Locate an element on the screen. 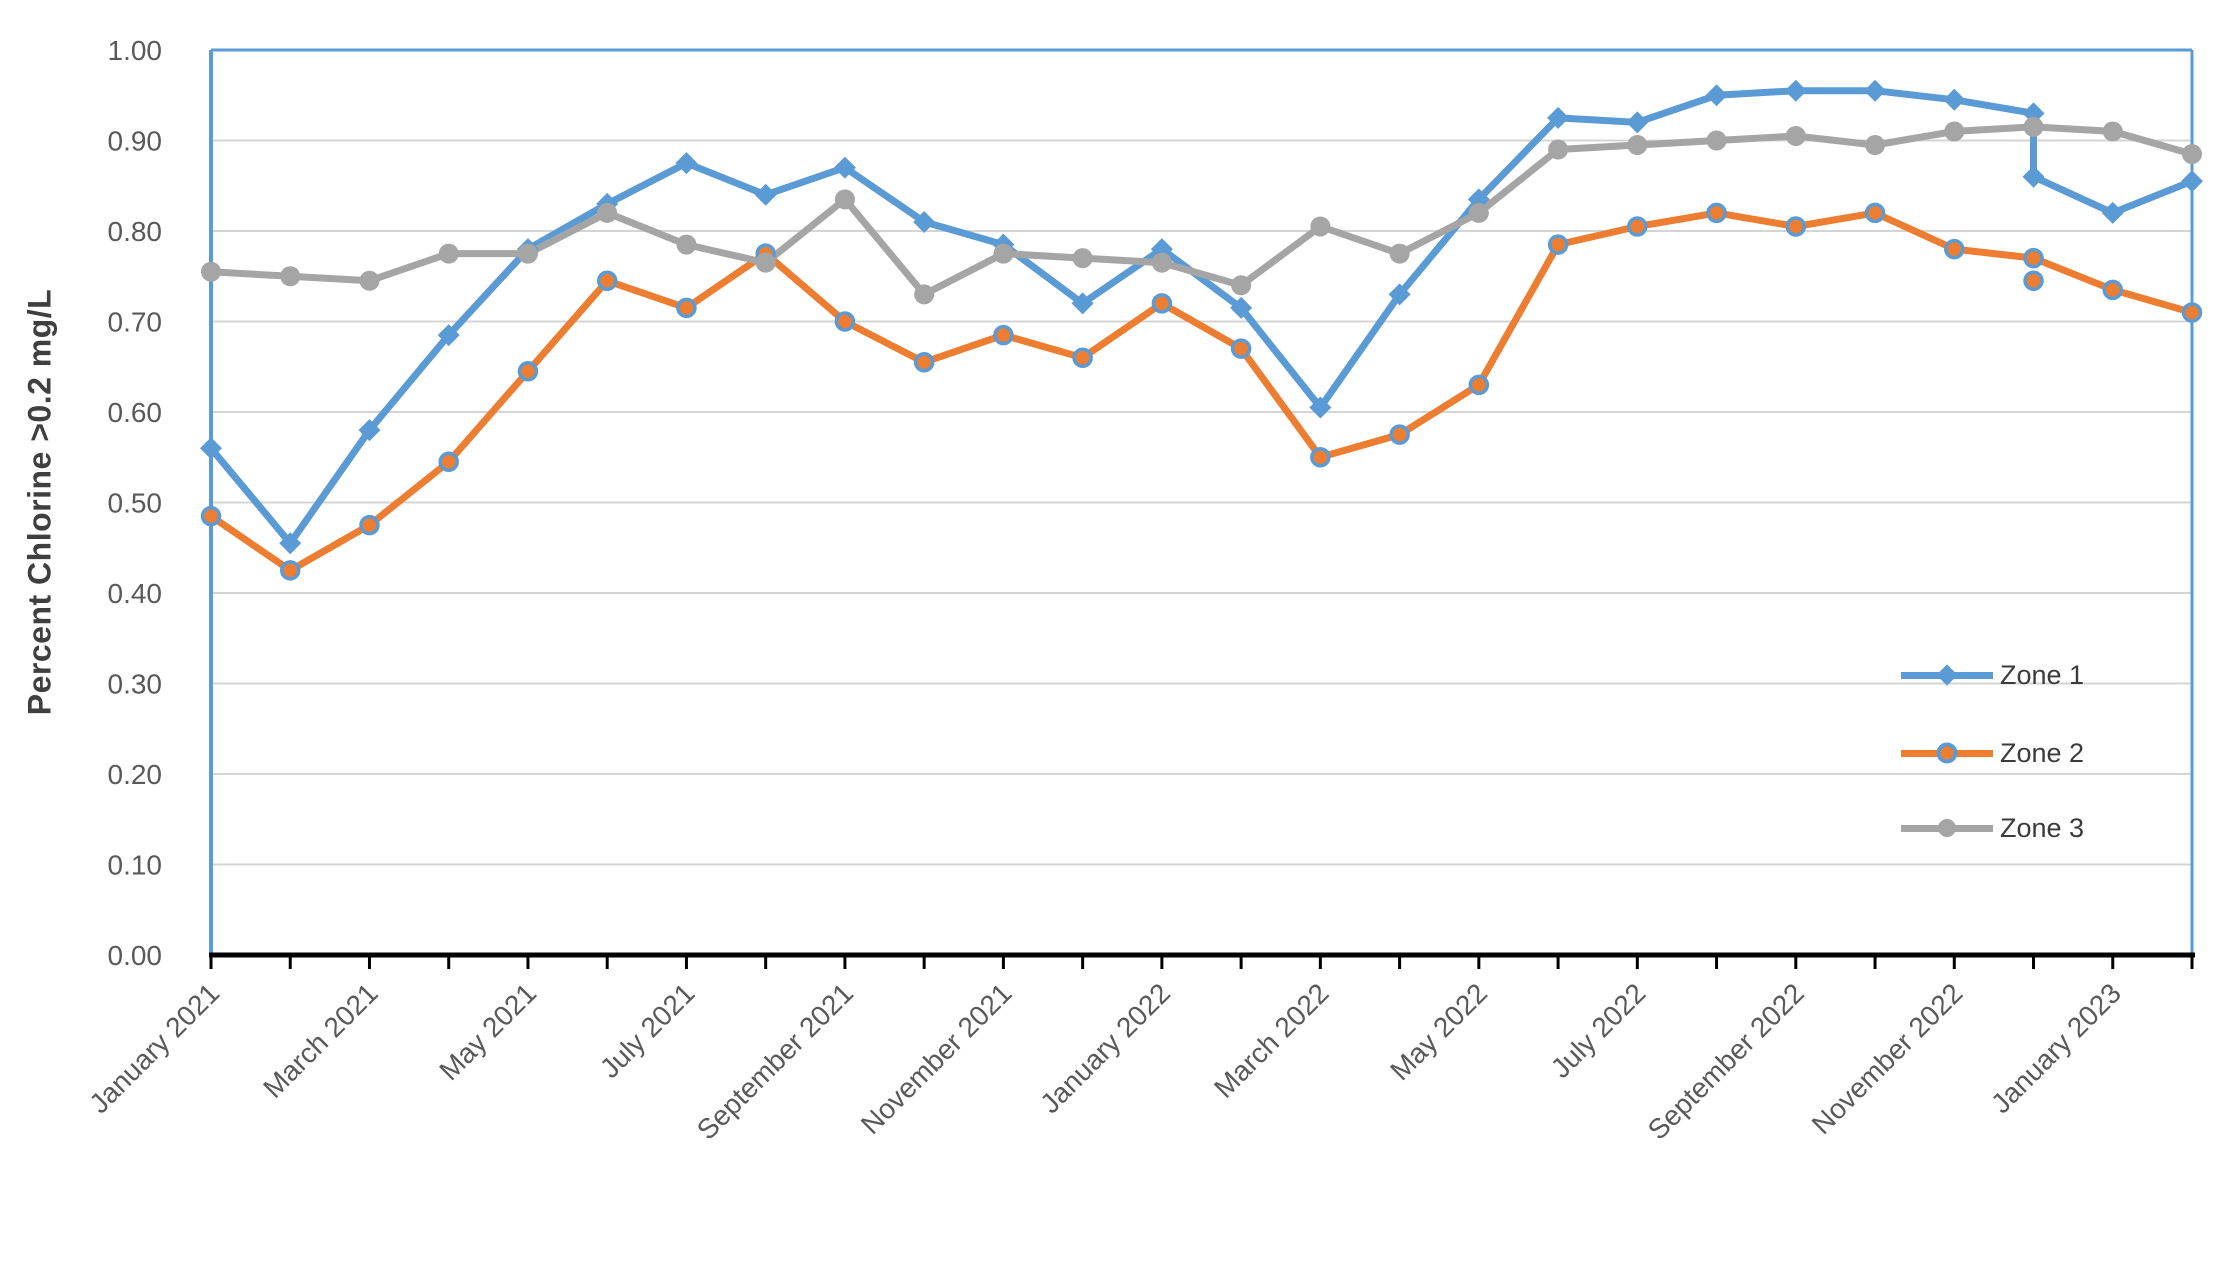 This screenshot has height=1266, width=2231. y-tick-label: 0.30 is located at coordinates (135, 684).